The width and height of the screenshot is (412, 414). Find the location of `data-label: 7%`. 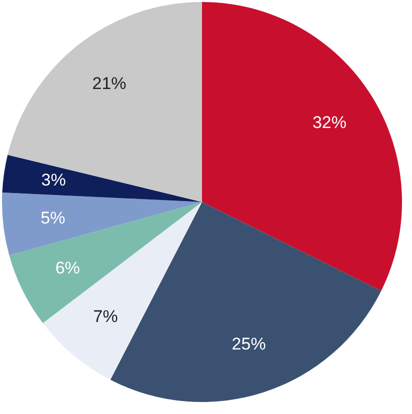

data-label: 7% is located at coordinates (105, 316).